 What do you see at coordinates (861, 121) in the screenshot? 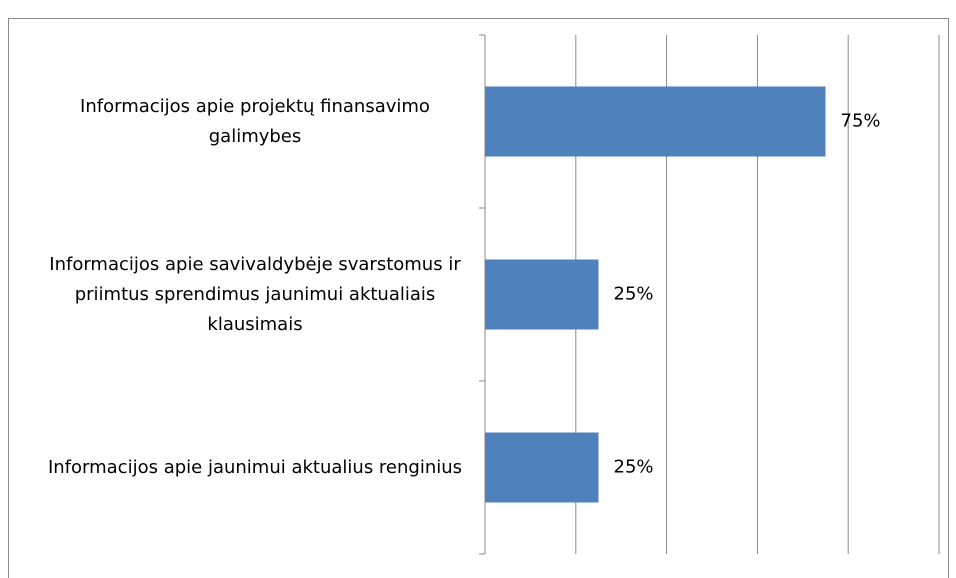
I see `data-label: 75%` at bounding box center [861, 121].